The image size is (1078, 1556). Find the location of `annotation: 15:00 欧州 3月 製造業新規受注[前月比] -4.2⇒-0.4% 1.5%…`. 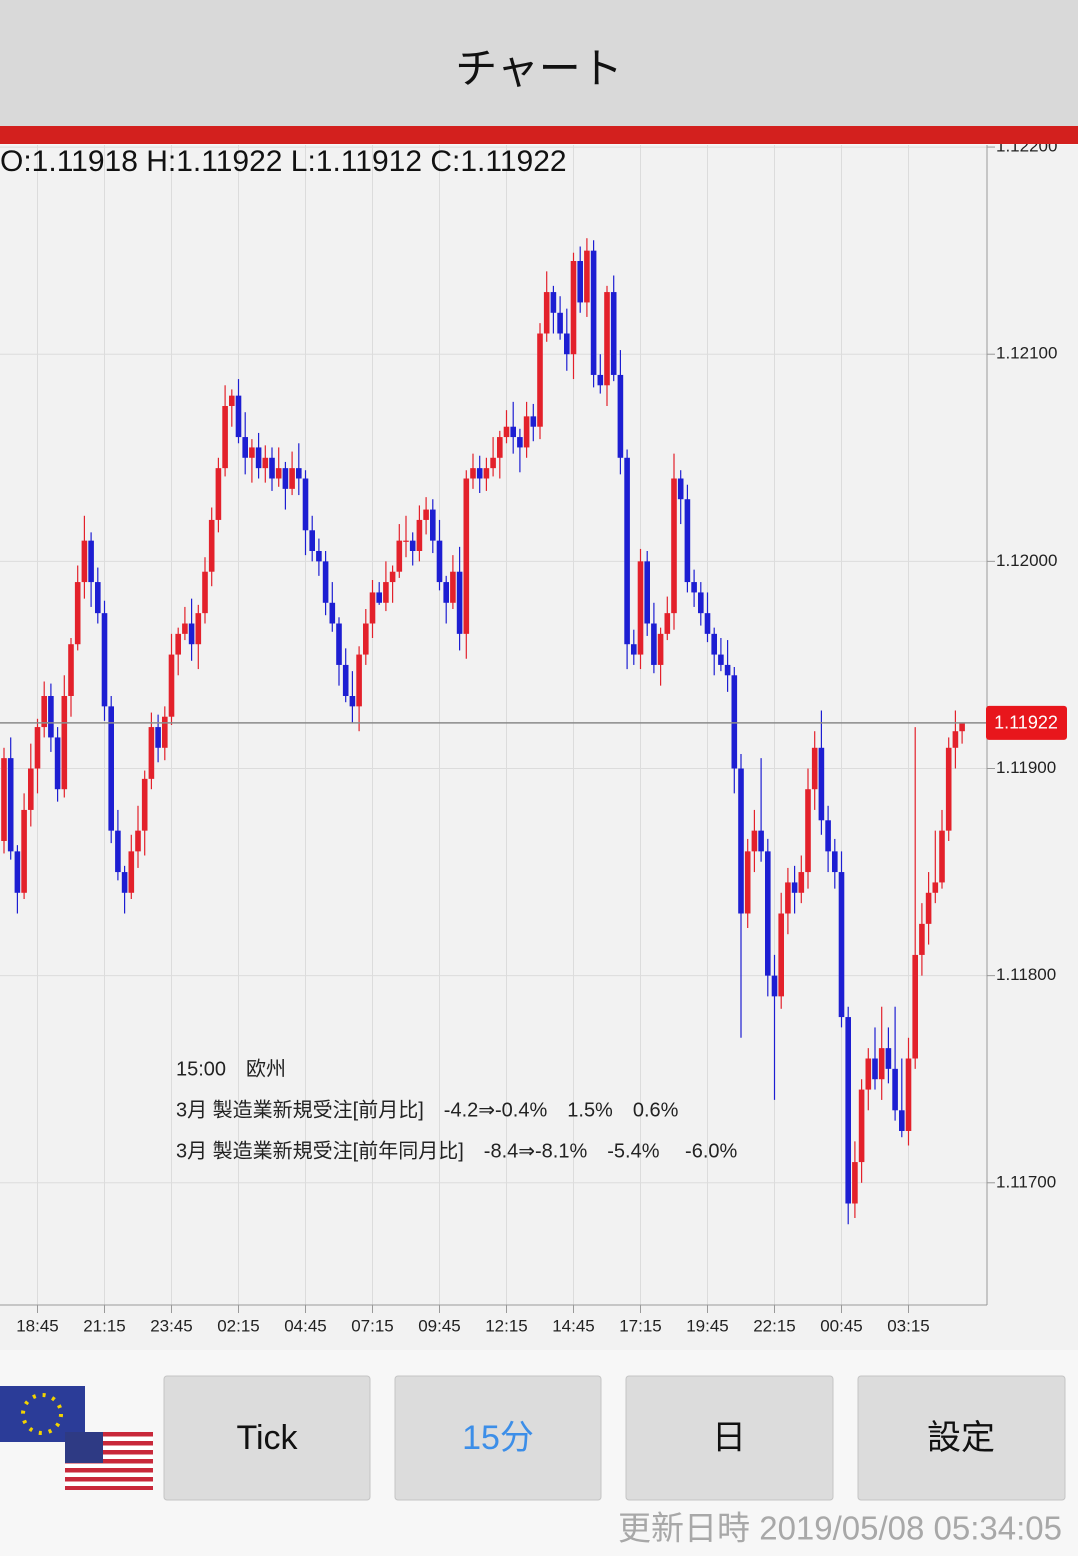

annotation: 15:00 欧州 3月 製造業新規受注[前月比] -4.2⇒-0.4% 1.5%… is located at coordinates (457, 1109).